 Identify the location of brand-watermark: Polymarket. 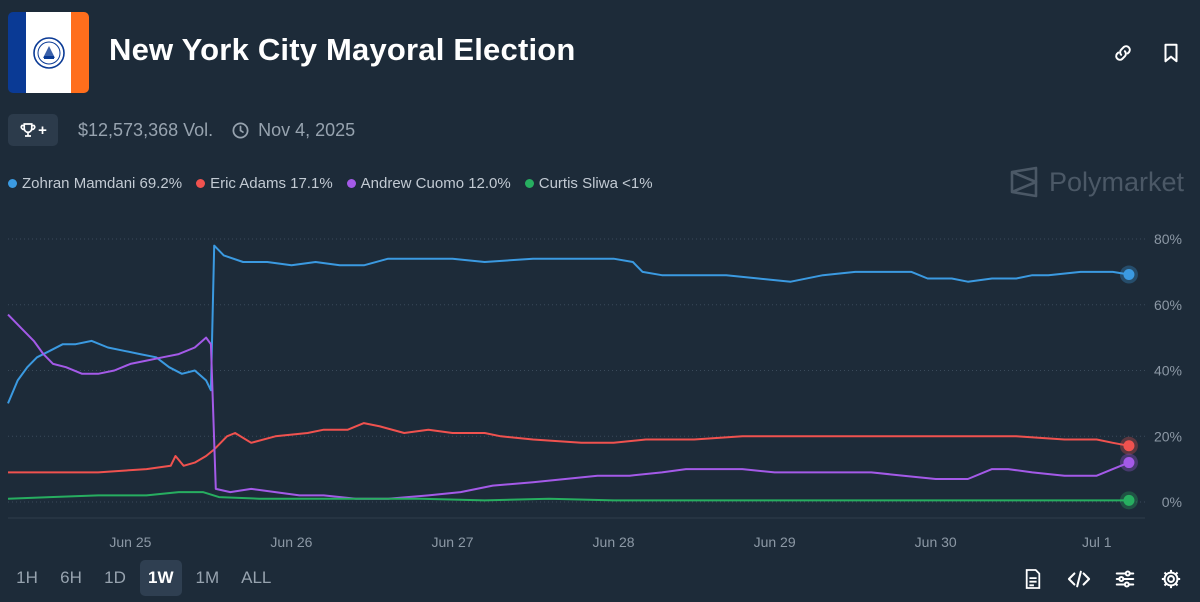
(1096, 182).